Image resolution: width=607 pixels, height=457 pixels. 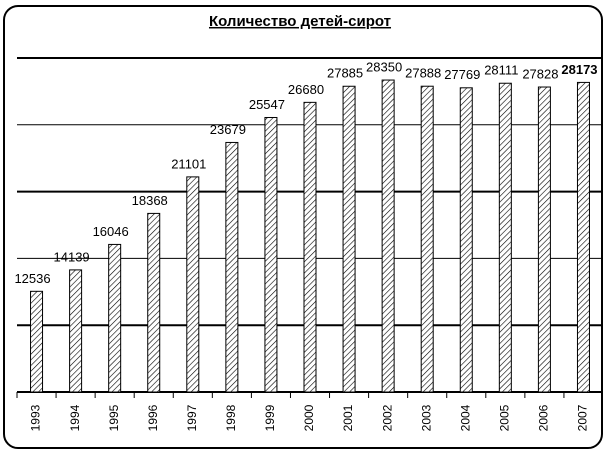 What do you see at coordinates (153, 417) in the screenshot?
I see `x-tick-label: 1996` at bounding box center [153, 417].